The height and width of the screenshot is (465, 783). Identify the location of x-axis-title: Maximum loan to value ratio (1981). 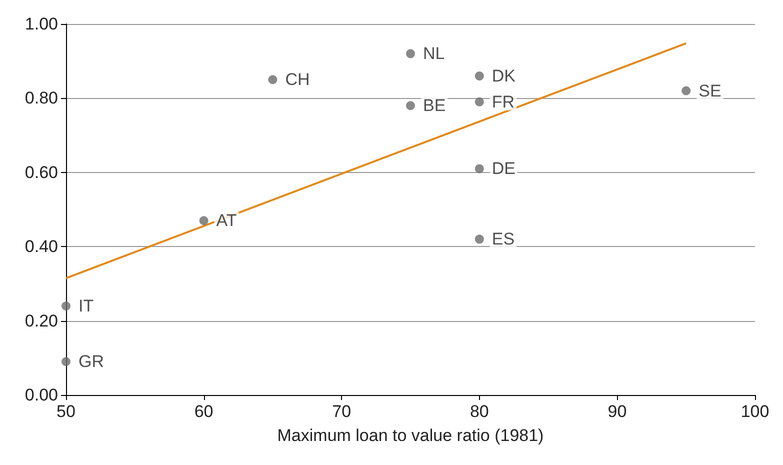
(410, 435).